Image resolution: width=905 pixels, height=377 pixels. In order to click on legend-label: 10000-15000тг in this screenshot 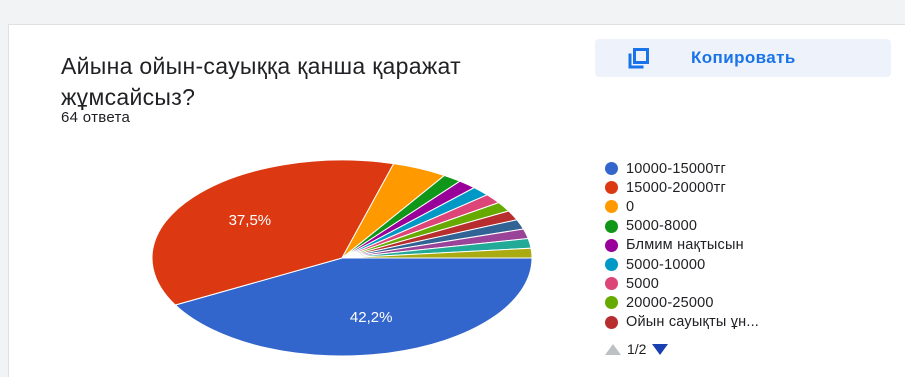, I will do `click(676, 168)`.